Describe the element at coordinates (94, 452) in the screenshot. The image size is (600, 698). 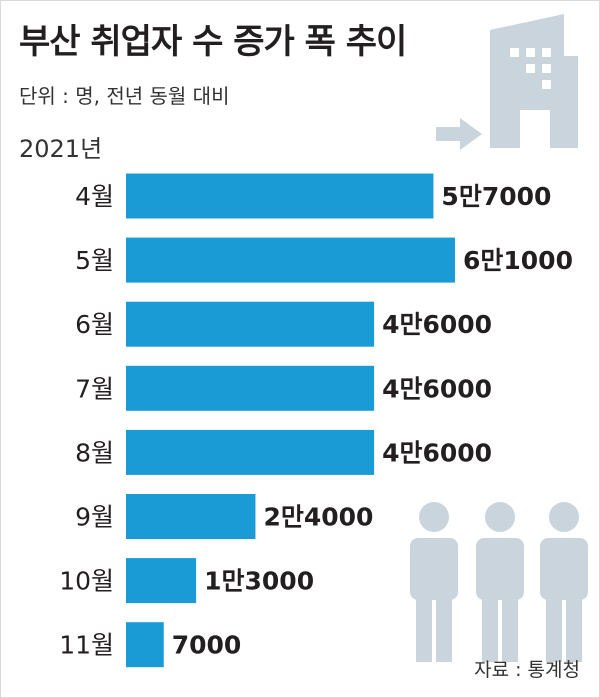
I see `category-label: 8월` at that location.